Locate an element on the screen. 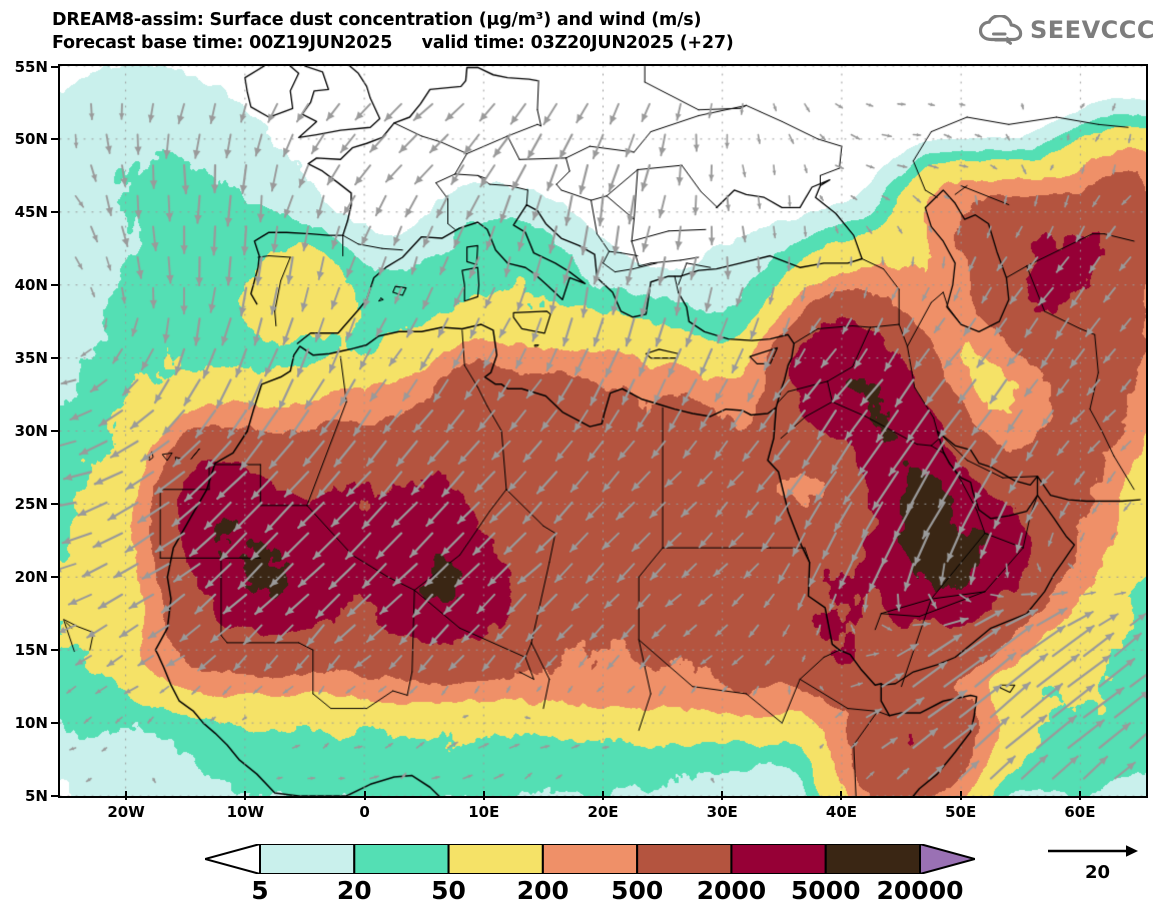  colorbar-legend: 5 20 50 200 500 2000 5000 20000 is located at coordinates (582, 871).